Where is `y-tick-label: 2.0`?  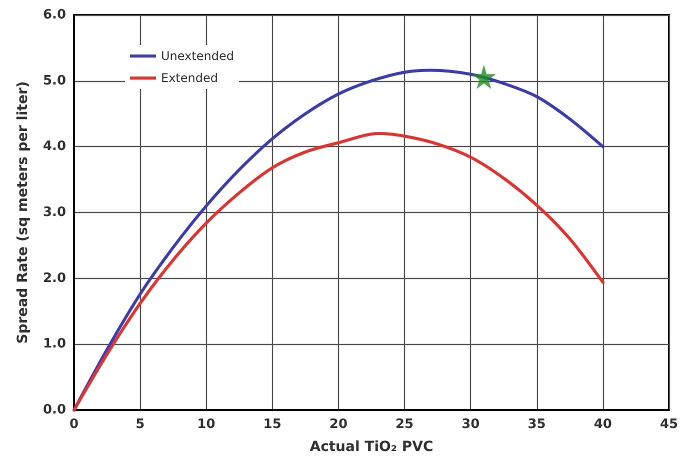 y-tick-label: 2.0 is located at coordinates (54, 278).